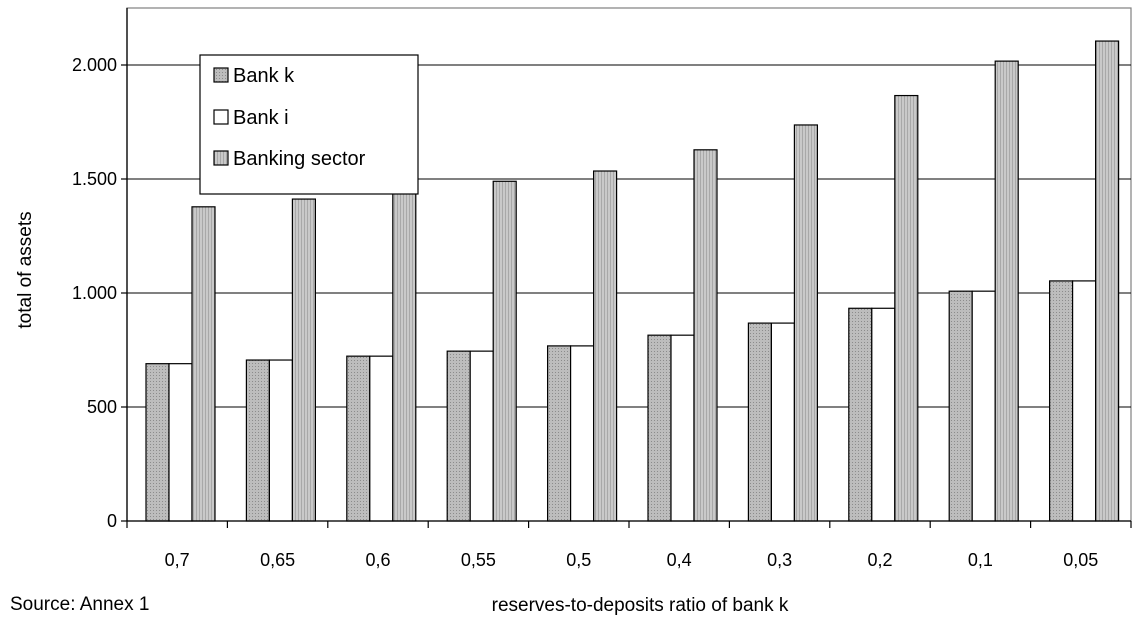 The image size is (1141, 617). I want to click on y-tick-label: 500, so click(102, 407).